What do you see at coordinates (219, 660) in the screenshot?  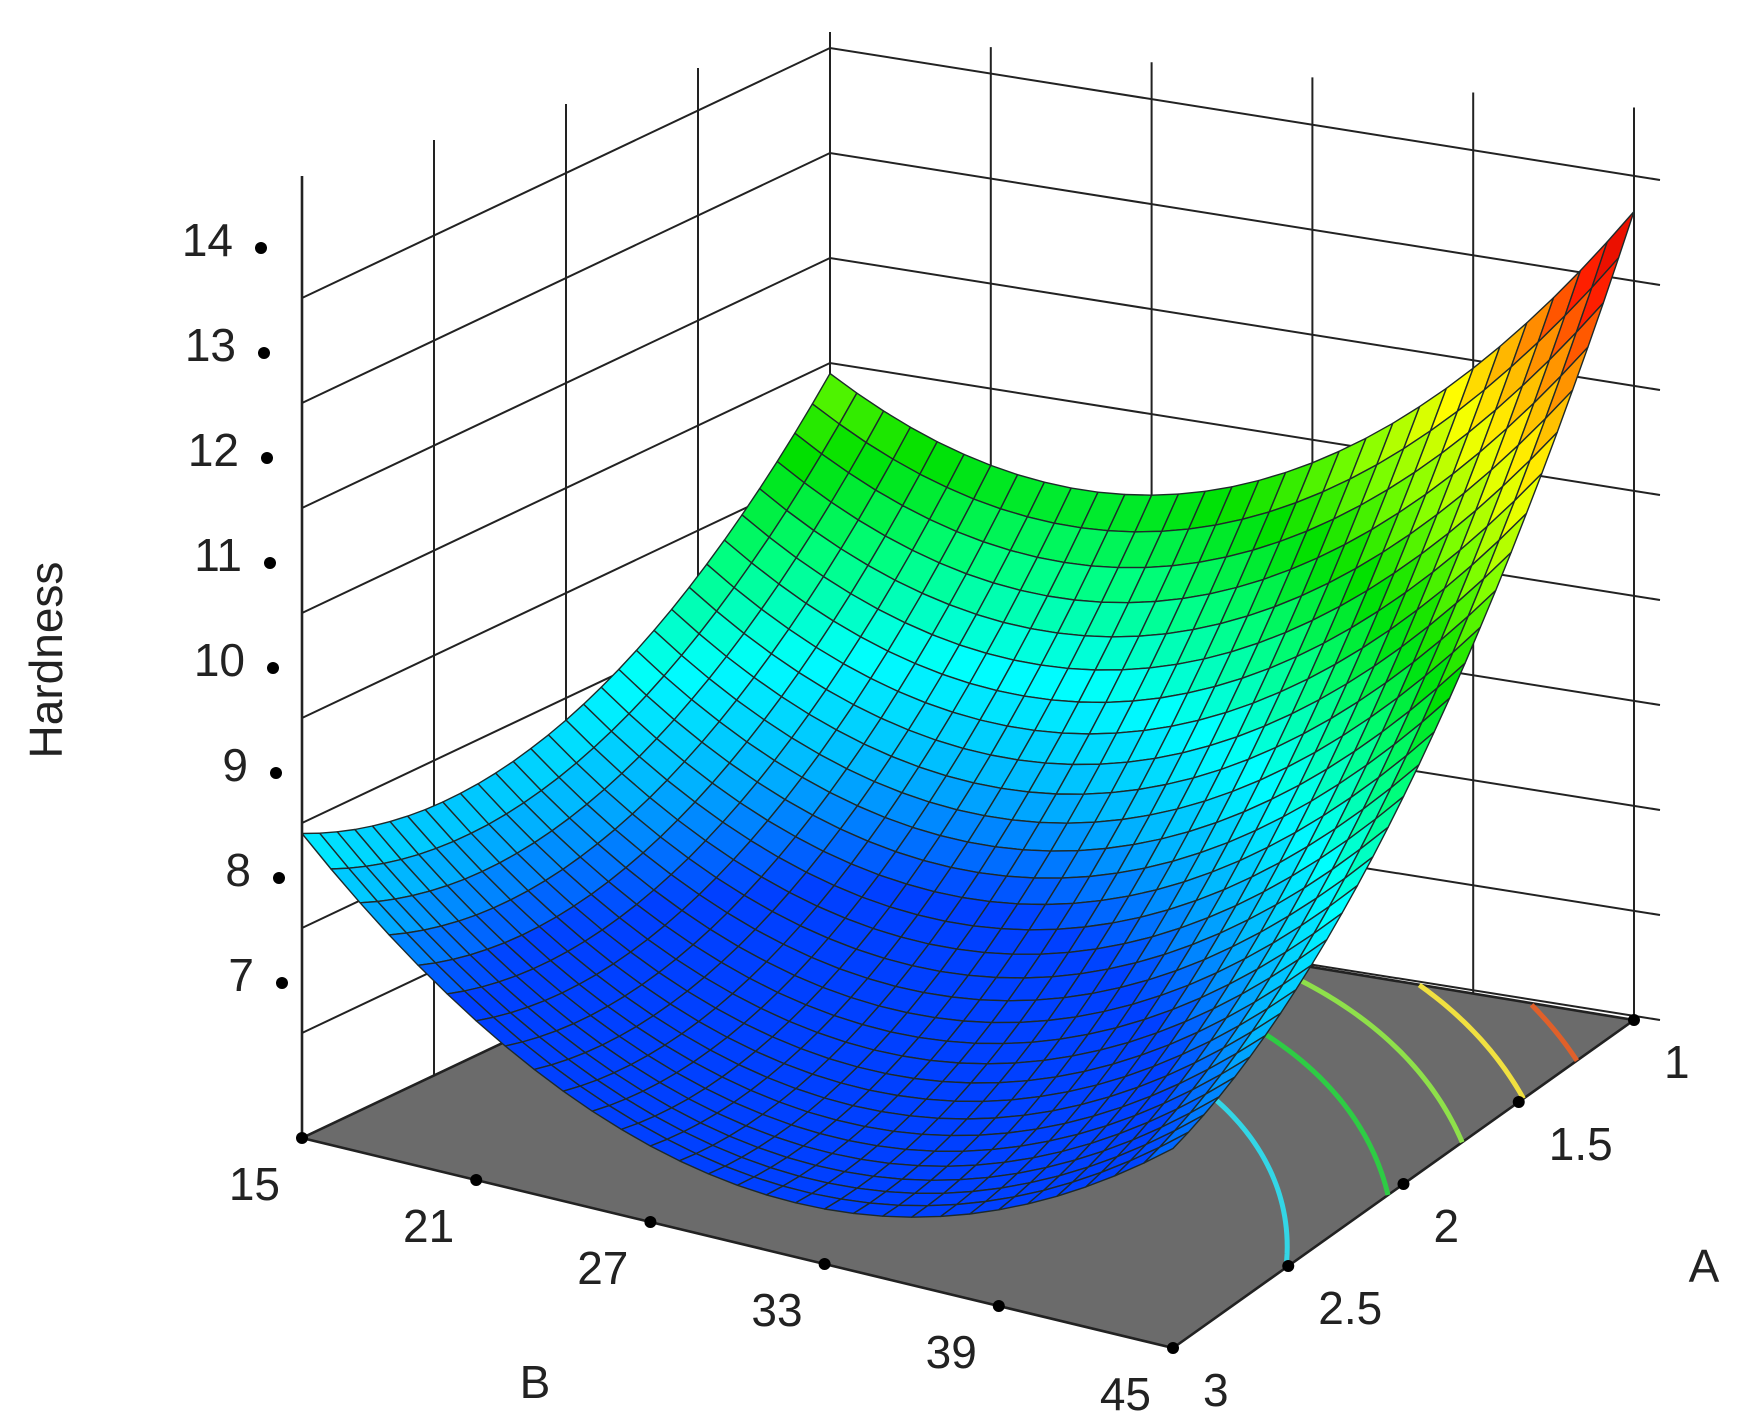 I see `z-tick-label: 10` at bounding box center [219, 660].